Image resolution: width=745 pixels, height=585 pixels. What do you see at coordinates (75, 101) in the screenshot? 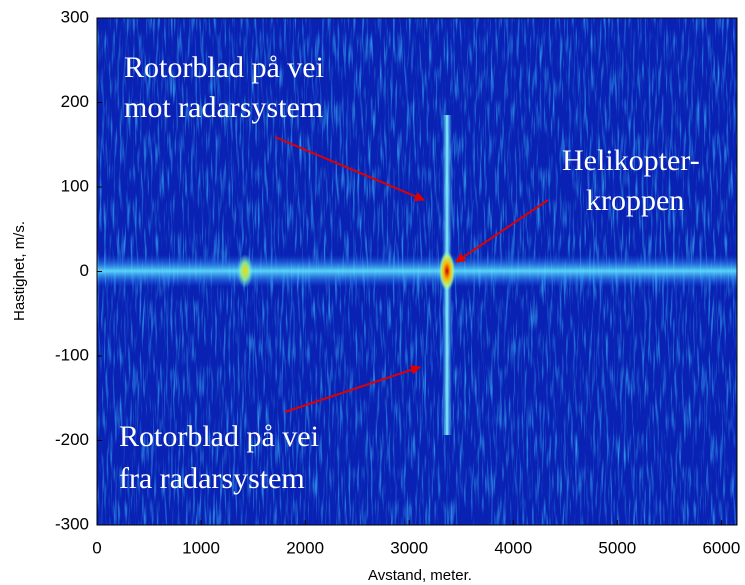
I see `y-tick-label: 200` at bounding box center [75, 101].